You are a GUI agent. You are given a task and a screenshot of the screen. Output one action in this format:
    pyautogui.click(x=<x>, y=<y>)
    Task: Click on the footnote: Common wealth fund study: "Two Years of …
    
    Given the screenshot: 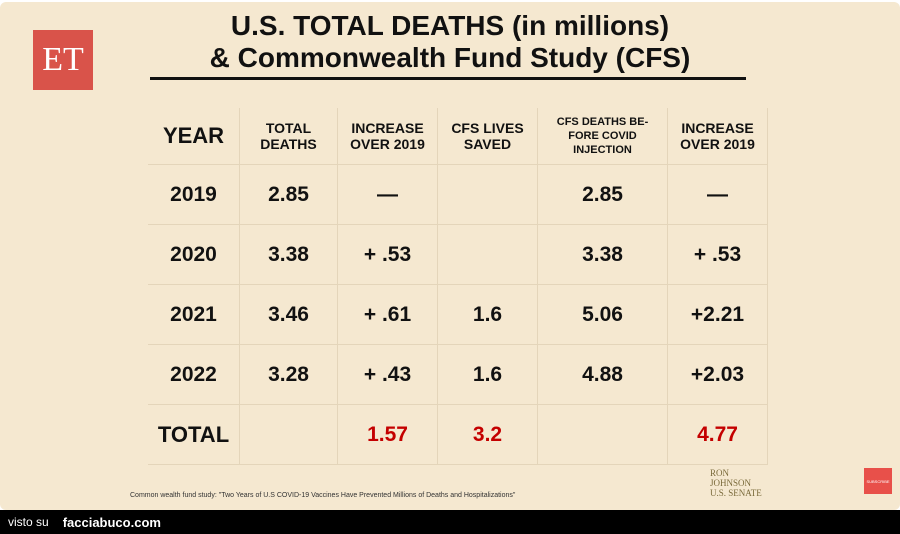 What is the action you would take?
    pyautogui.click(x=323, y=495)
    